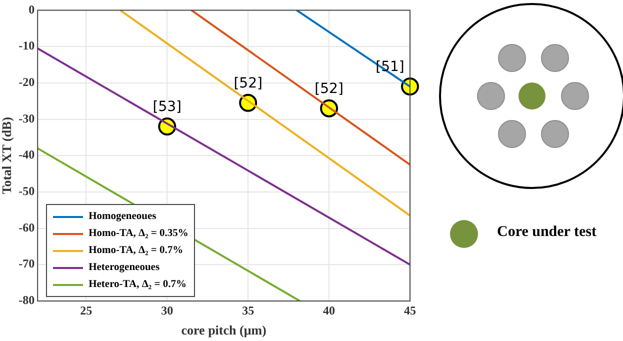  What do you see at coordinates (248, 310) in the screenshot?
I see `x-tick-label: 35` at bounding box center [248, 310].